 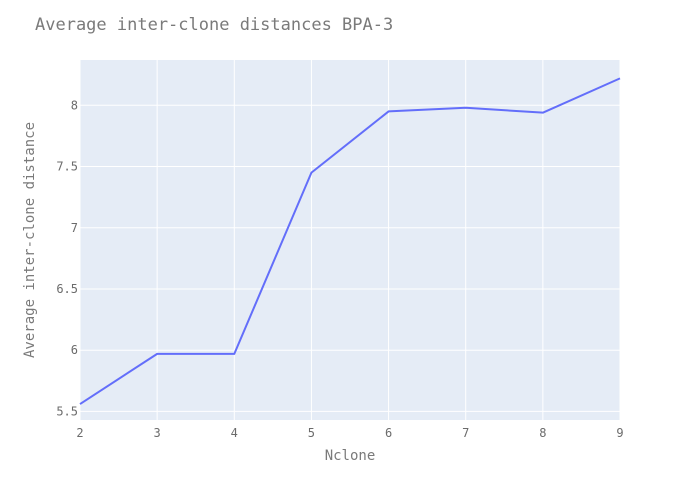 I want to click on y-tick-label: 7.5, so click(x=67, y=167).